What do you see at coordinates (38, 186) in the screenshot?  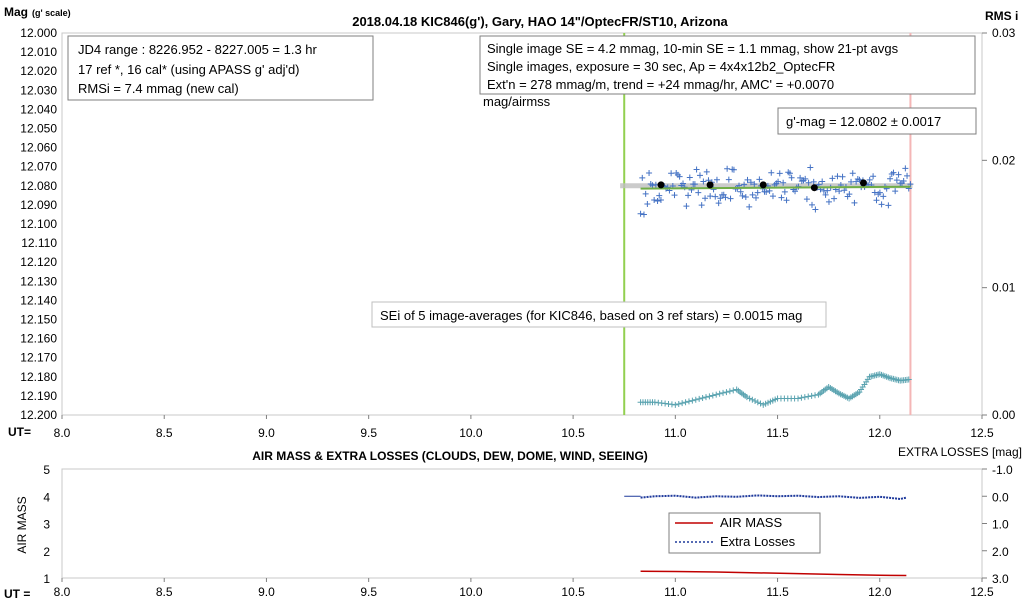 I see `y-tick-label: 12.080` at bounding box center [38, 186].